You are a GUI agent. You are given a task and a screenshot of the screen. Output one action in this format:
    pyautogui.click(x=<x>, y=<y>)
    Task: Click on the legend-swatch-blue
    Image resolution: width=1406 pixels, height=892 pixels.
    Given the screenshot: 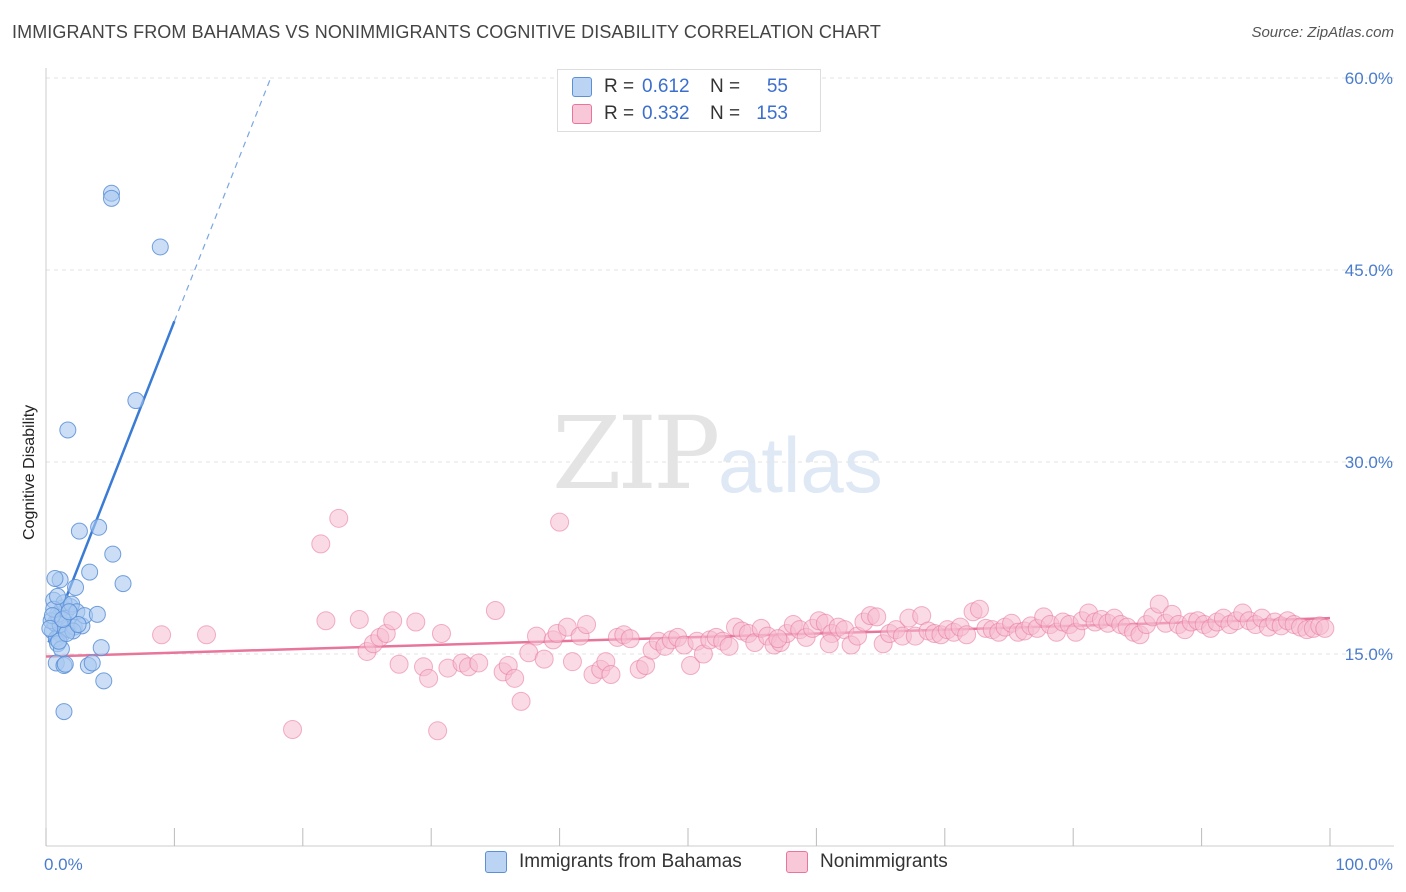 What is the action you would take?
    pyautogui.click(x=582, y=87)
    